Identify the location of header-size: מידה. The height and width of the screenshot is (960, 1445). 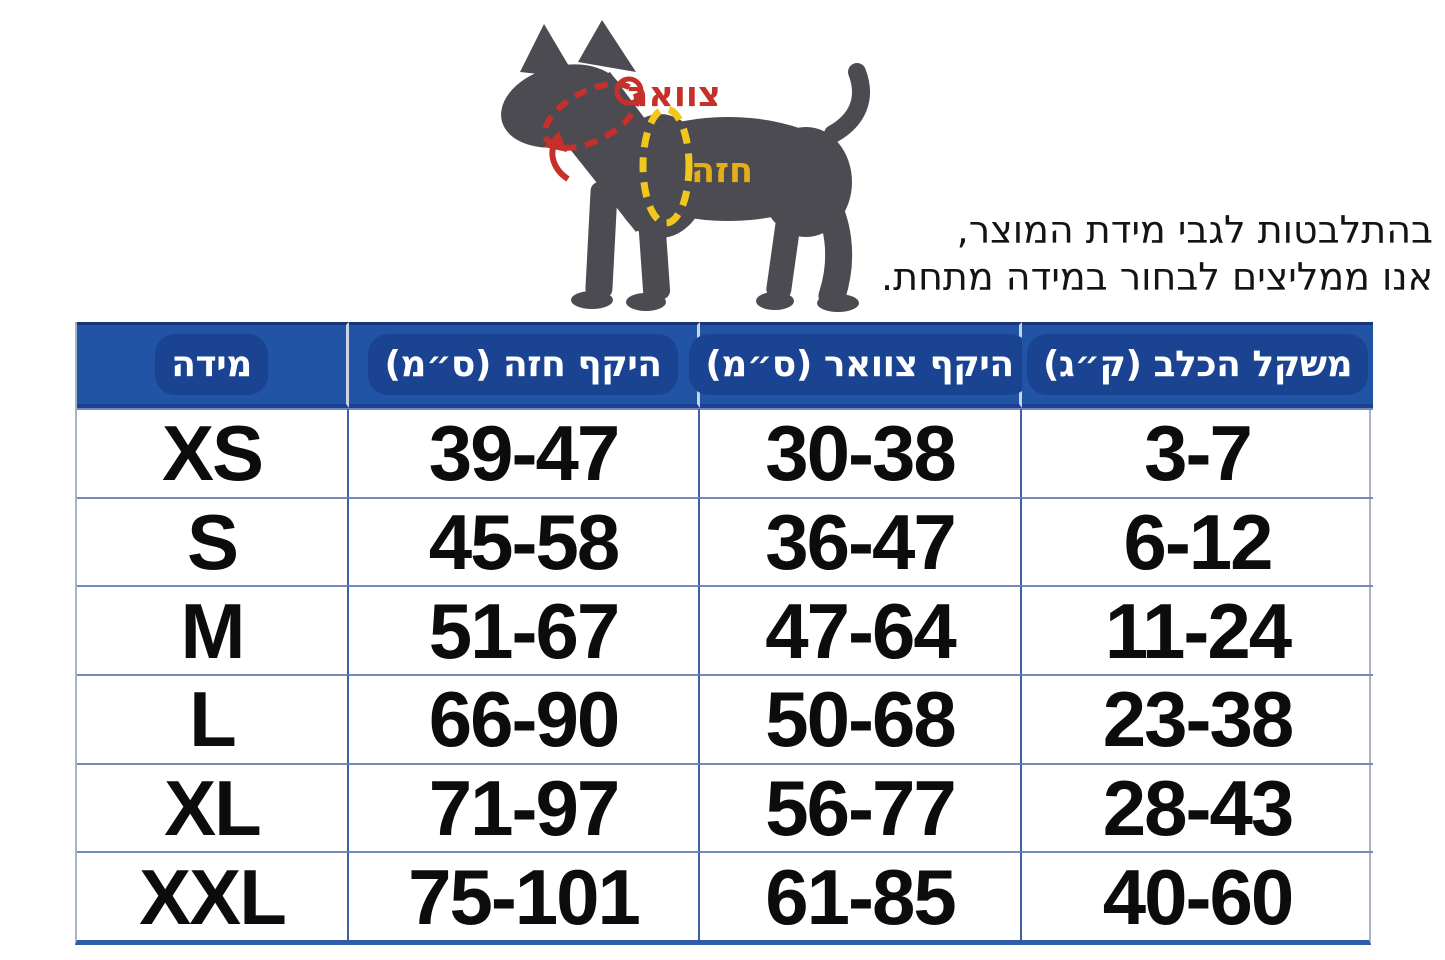
(213, 365).